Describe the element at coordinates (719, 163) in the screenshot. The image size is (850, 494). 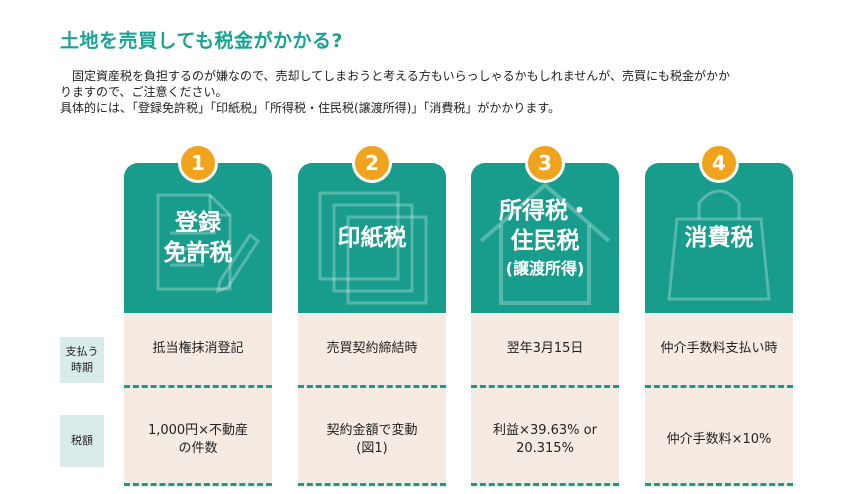
I see `number-badge: 4` at that location.